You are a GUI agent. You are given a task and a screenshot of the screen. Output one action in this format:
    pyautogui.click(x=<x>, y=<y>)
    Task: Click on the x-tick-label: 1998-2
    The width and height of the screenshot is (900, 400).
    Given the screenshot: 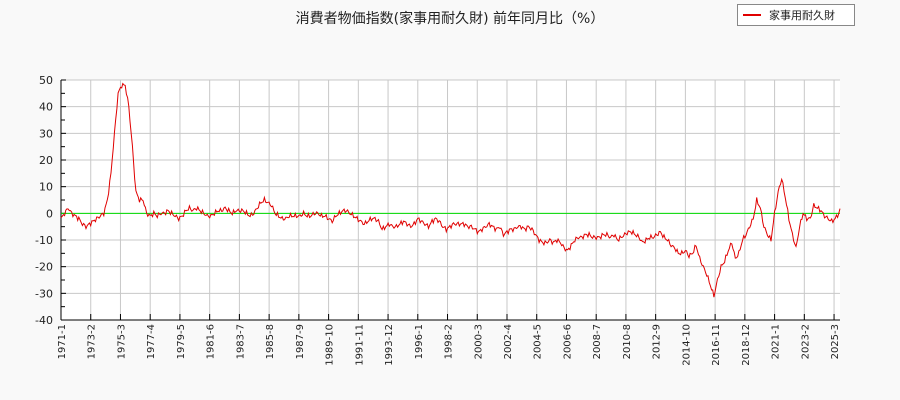 What is the action you would take?
    pyautogui.click(x=449, y=341)
    